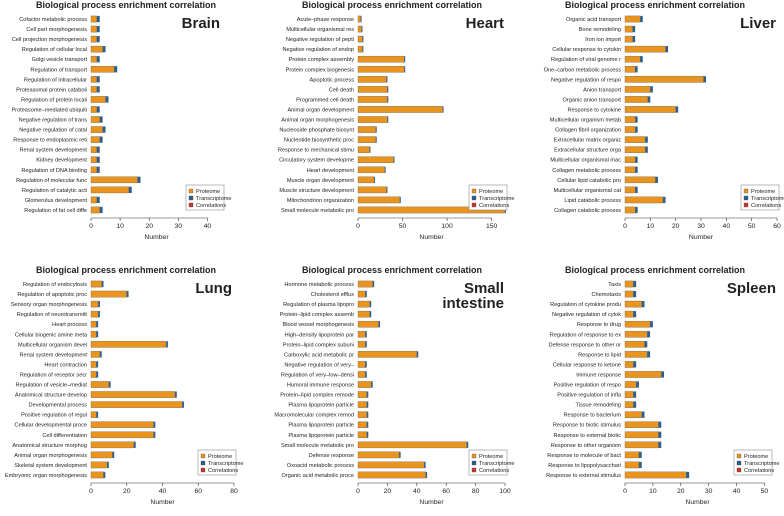  Describe the element at coordinates (317, 211) in the screenshot. I see `category-label: Small molecule metabolic pro` at that location.